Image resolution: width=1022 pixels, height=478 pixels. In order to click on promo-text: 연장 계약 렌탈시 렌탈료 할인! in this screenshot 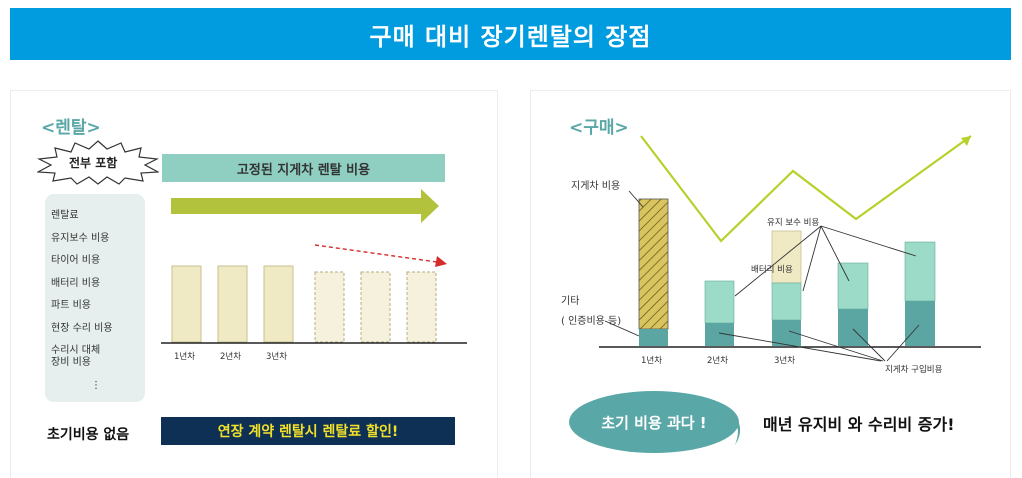, I will do `click(308, 432)`.